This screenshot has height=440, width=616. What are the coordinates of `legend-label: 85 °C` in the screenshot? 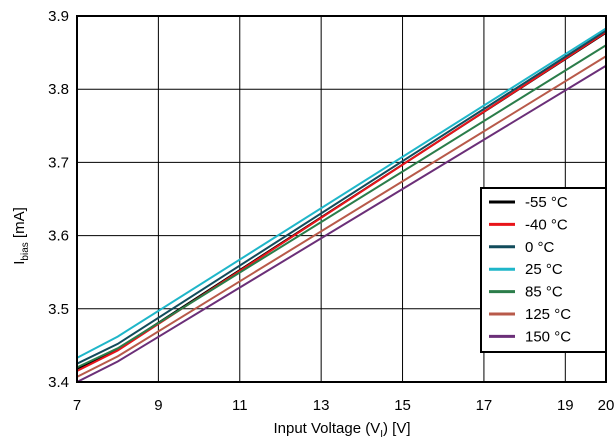 It's located at (544, 292).